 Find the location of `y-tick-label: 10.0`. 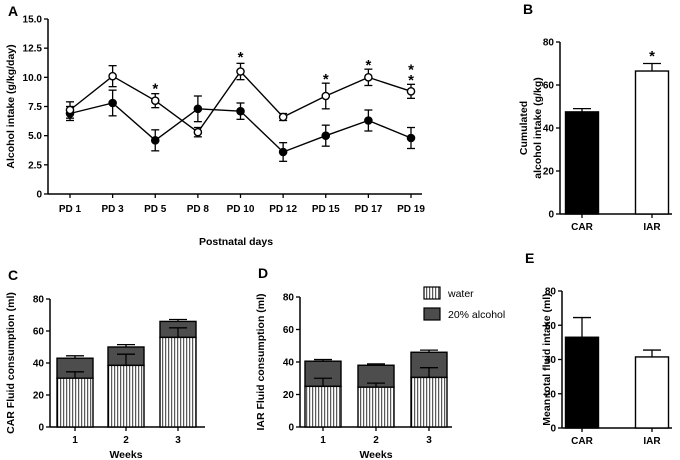

y-tick-label: 10.0 is located at coordinates (33, 78).